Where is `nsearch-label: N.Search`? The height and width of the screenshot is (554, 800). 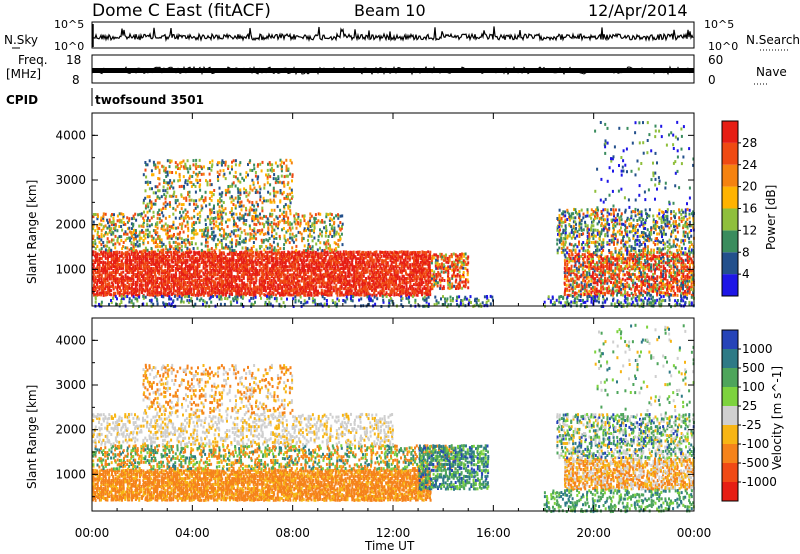 nsearch-label: N.Search is located at coordinates (773, 40).